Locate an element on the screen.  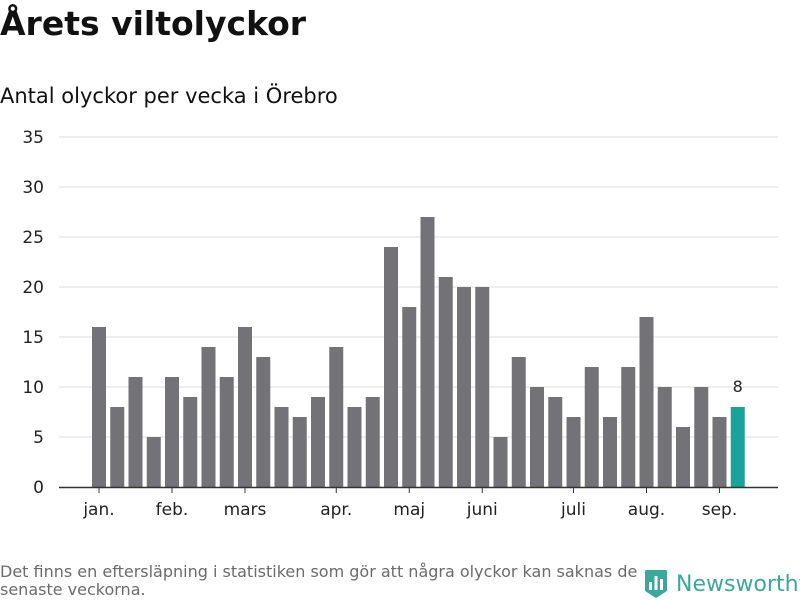
data-labels: 8 is located at coordinates (738, 386).